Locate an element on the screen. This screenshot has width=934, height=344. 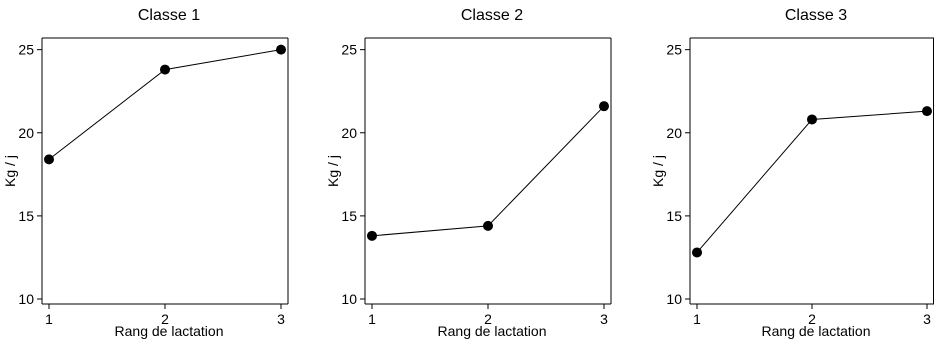
chart-title: Classe 1 is located at coordinates (169, 15).